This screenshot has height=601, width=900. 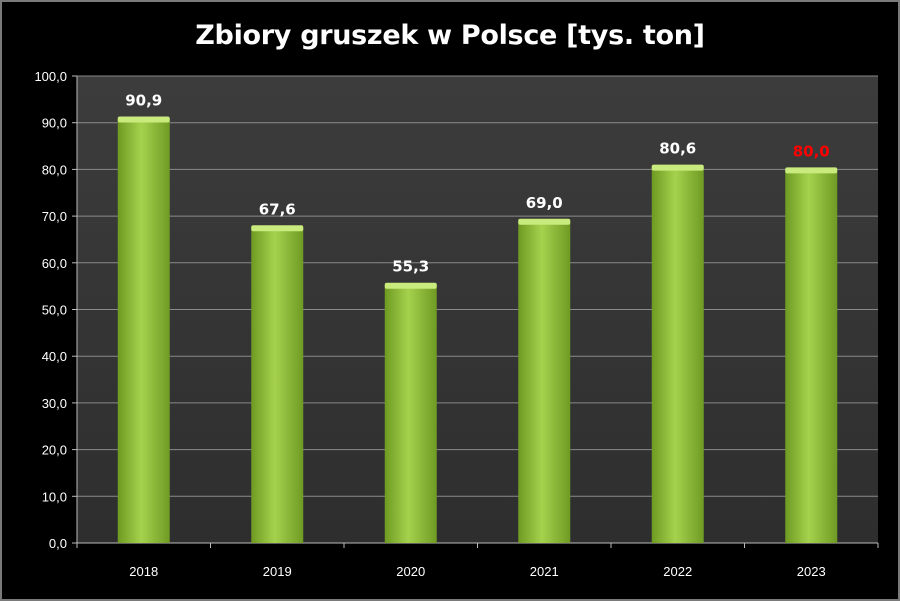 I want to click on data-label: 55,3, so click(x=410, y=267).